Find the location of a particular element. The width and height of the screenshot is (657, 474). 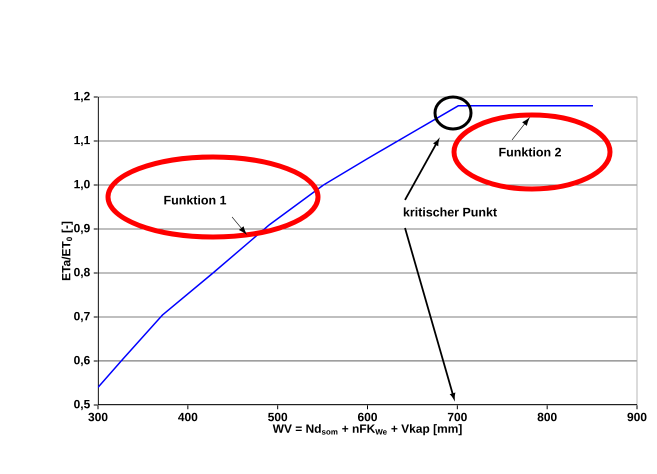

x-tick-label: 600 is located at coordinates (367, 417).